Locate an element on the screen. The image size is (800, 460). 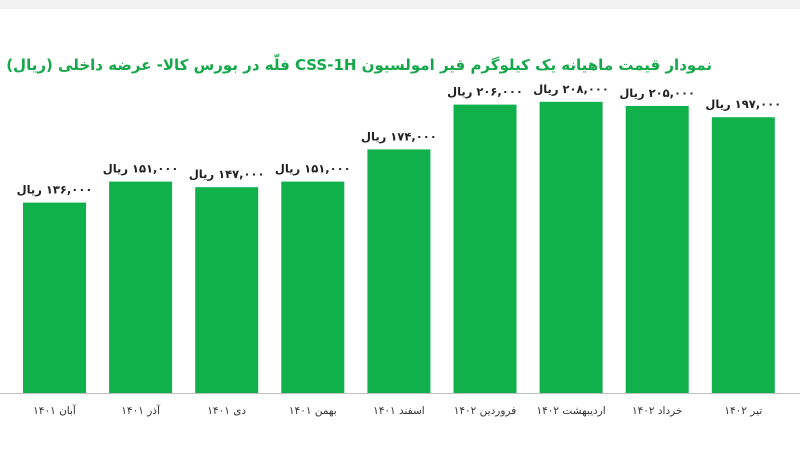
category-label: اردیبهشت ۱۴۰۲ is located at coordinates (571, 411).